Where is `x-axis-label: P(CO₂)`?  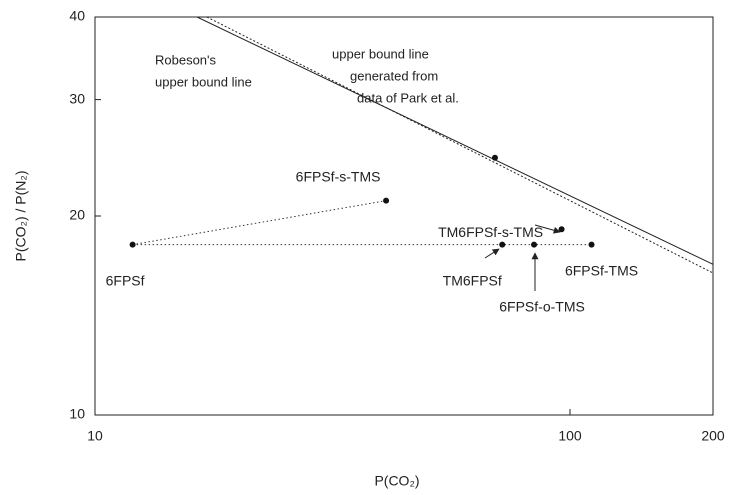
x-axis-label: P(CO₂) is located at coordinates (396, 481).